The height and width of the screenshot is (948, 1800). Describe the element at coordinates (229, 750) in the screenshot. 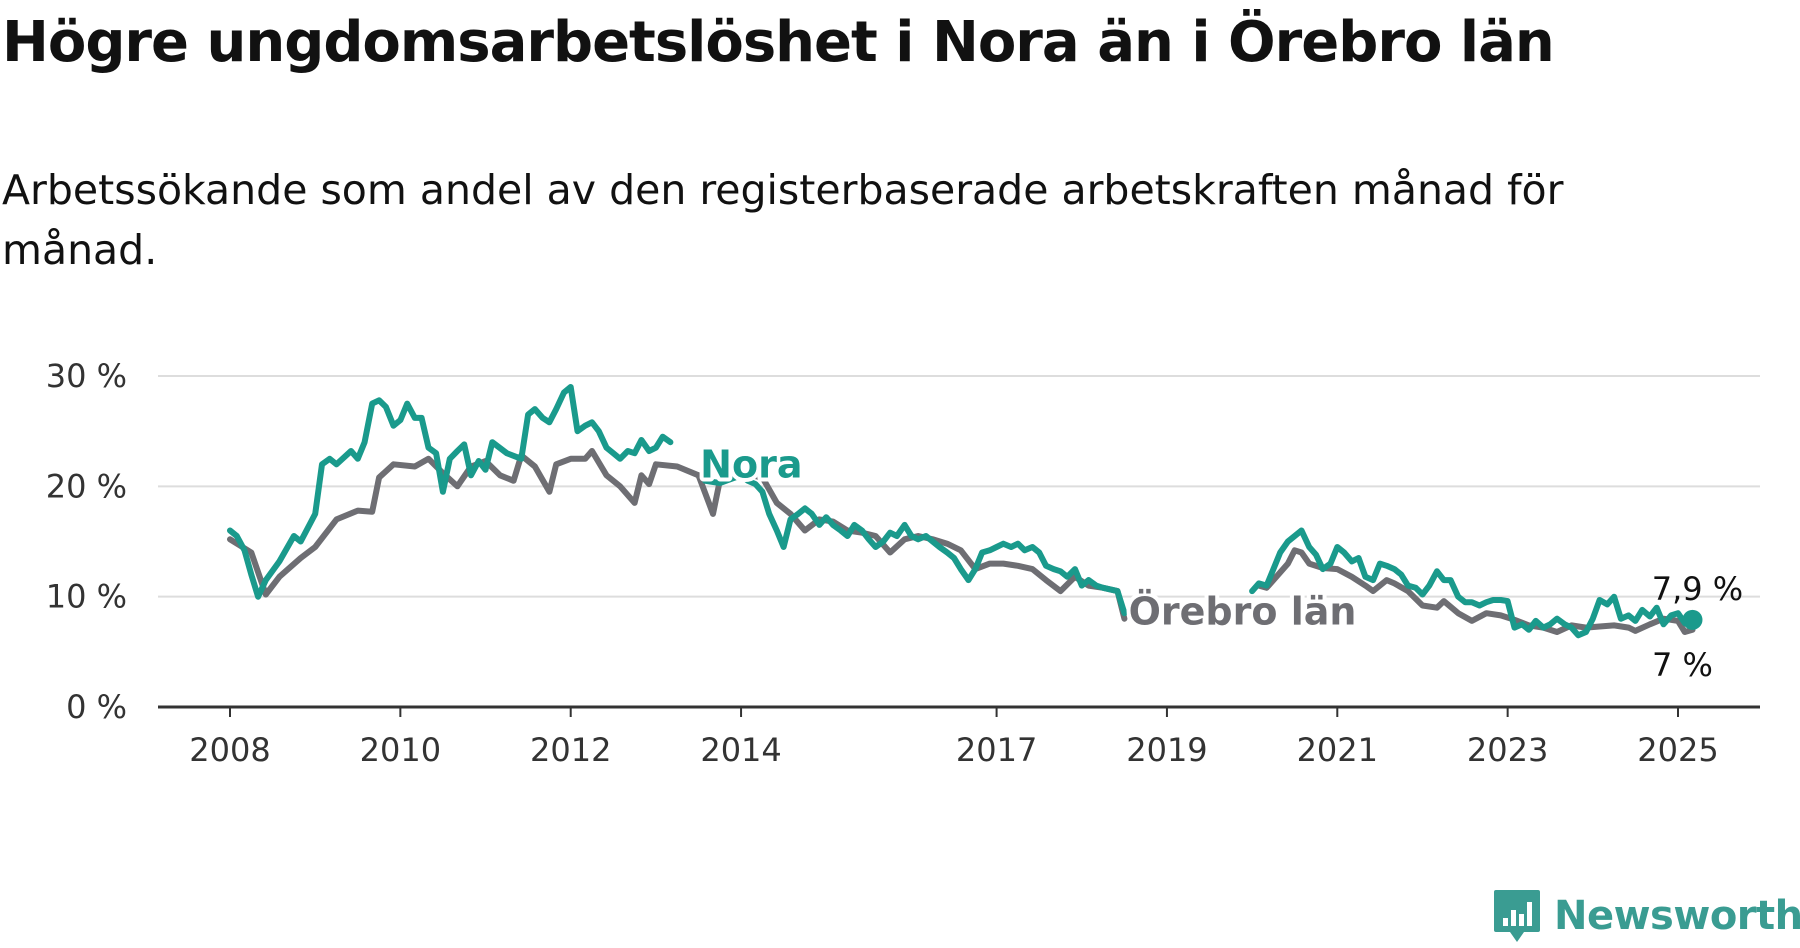

I see `x-tick-label: 2008` at that location.